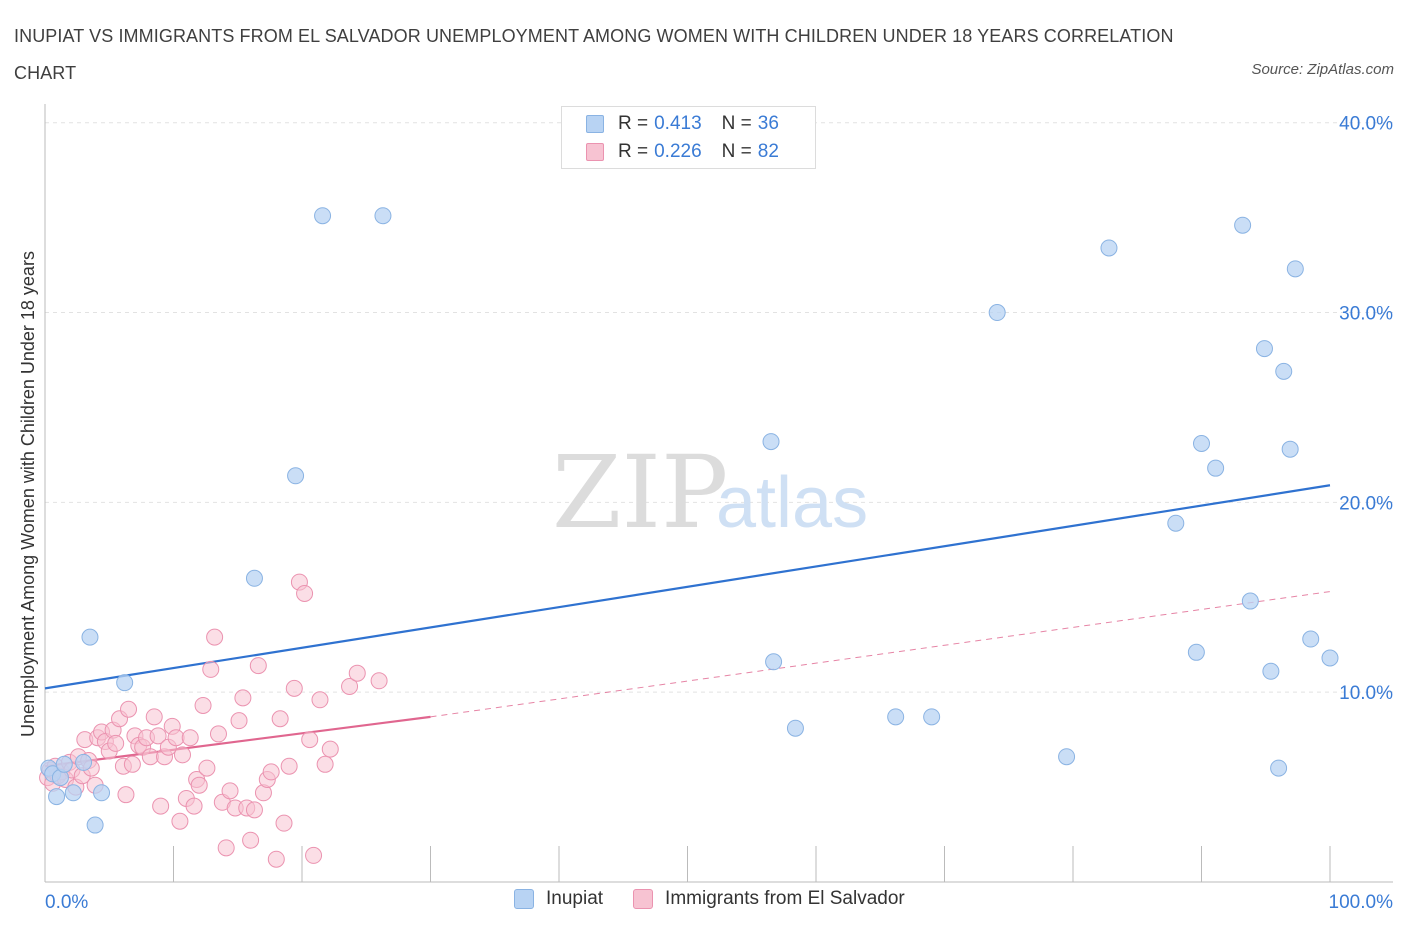 The height and width of the screenshot is (930, 1406). What do you see at coordinates (880, 654) in the screenshot?
I see `trendline-el-salvador-extension` at bounding box center [880, 654].